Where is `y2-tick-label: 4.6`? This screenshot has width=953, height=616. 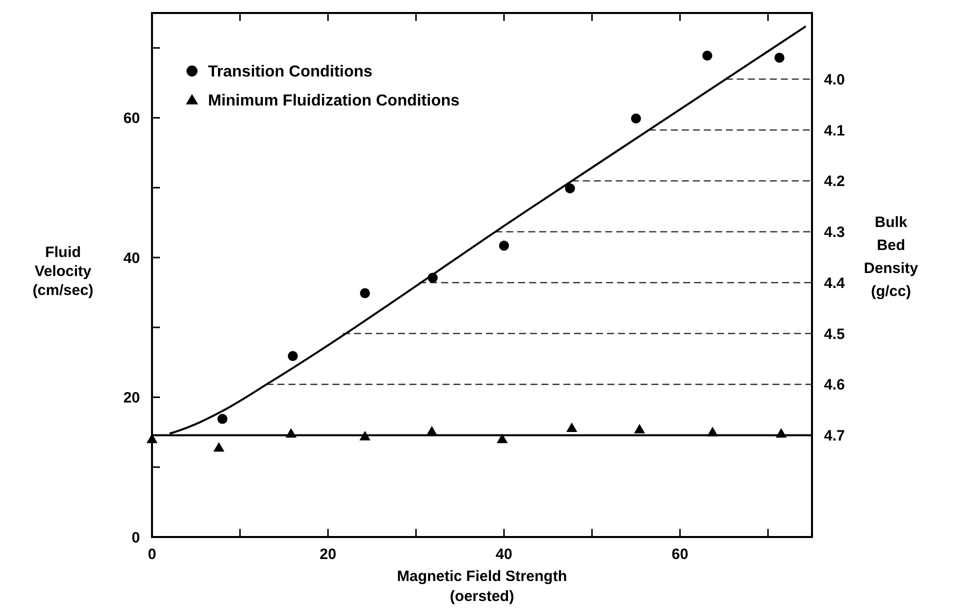 y2-tick-label: 4.6 is located at coordinates (834, 385).